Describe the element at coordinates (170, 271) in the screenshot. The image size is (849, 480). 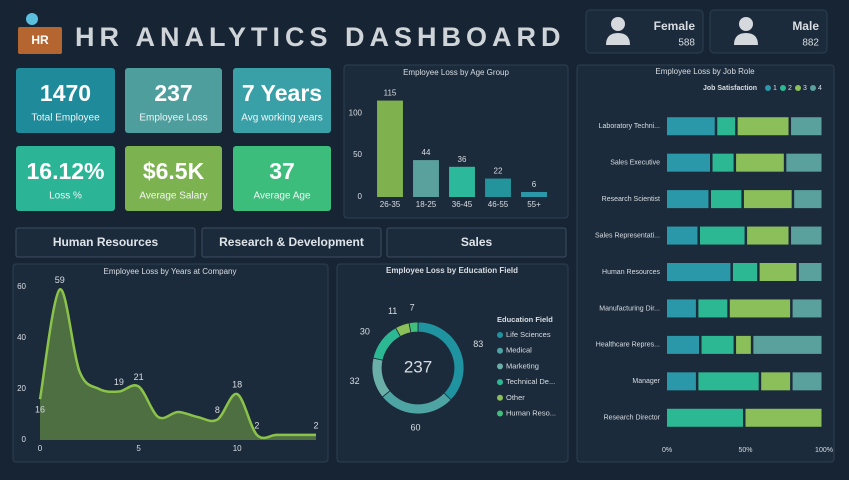
I see `chart-title: Employee Loss by Years at Company` at that location.